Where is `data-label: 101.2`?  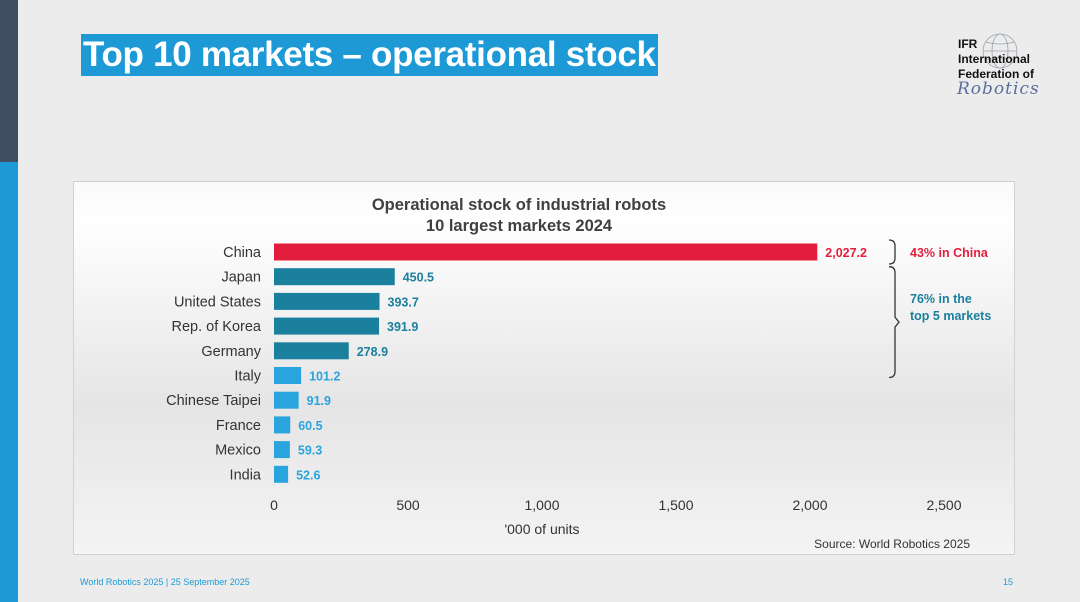 data-label: 101.2 is located at coordinates (324, 377).